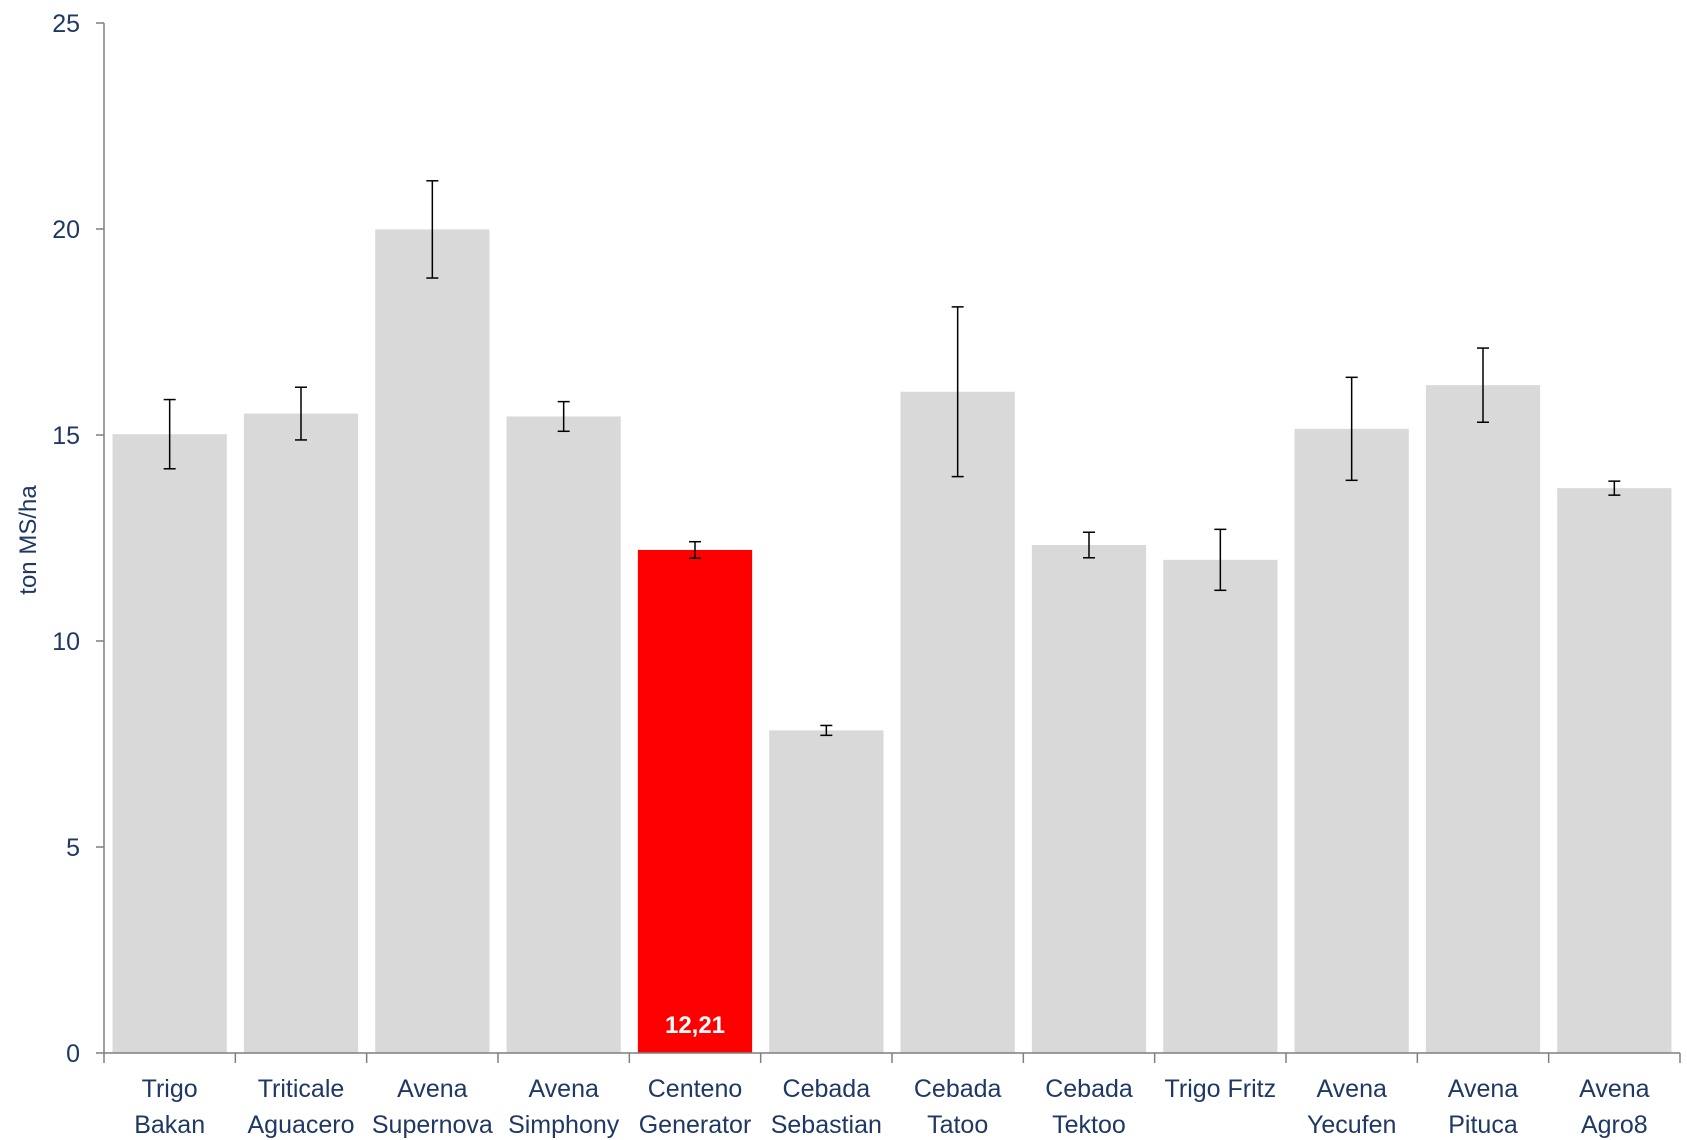 This screenshot has height=1140, width=1687. I want to click on data-label: 12,21, so click(695, 1025).